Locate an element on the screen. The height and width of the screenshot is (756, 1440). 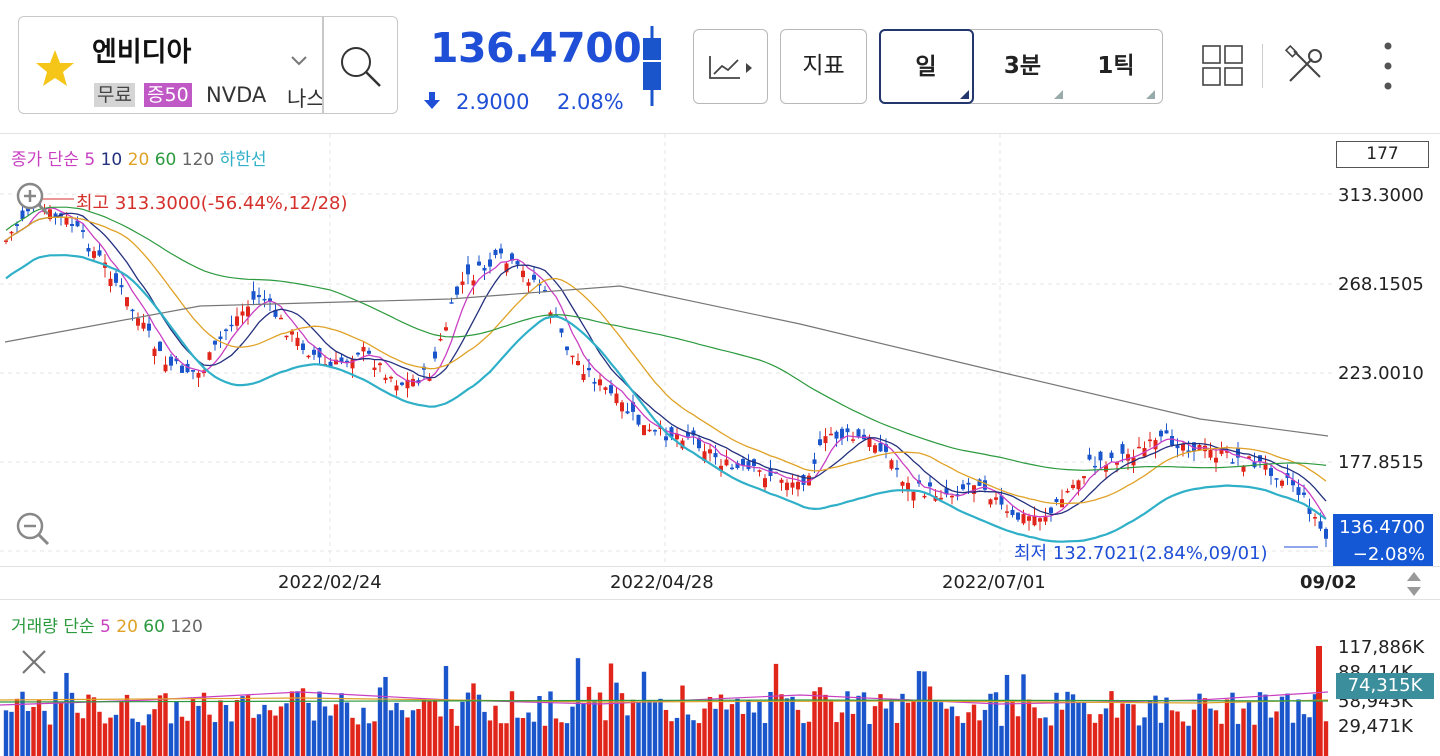
ma10-label: 10 is located at coordinates (111, 160).